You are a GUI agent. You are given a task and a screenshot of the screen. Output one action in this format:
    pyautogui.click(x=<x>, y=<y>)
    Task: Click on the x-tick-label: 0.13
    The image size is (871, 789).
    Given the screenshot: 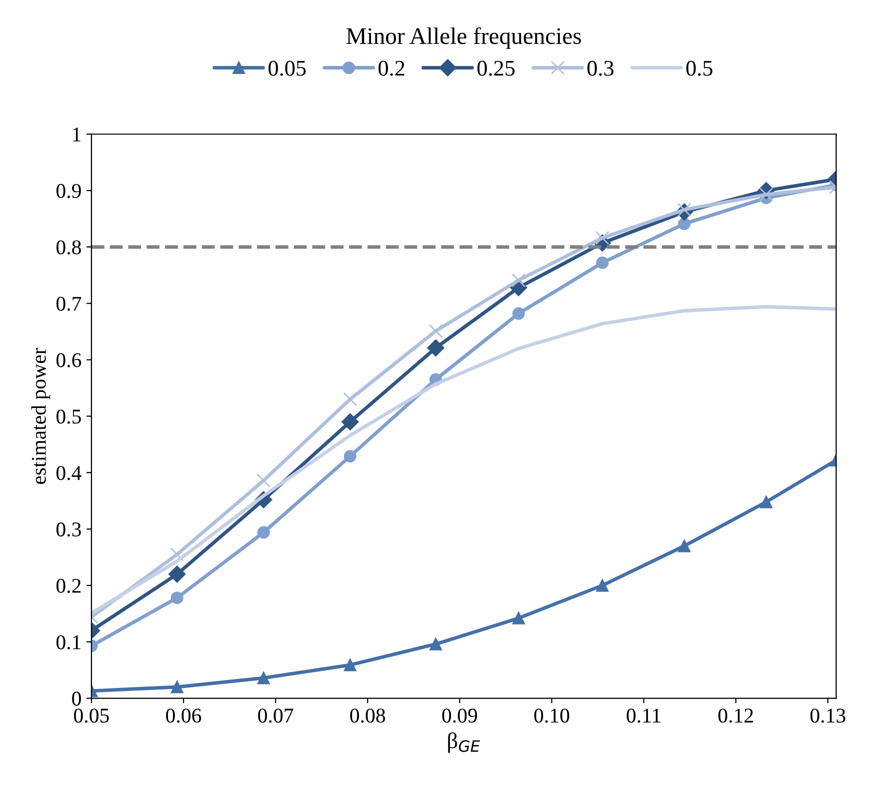 What is the action you would take?
    pyautogui.click(x=828, y=715)
    